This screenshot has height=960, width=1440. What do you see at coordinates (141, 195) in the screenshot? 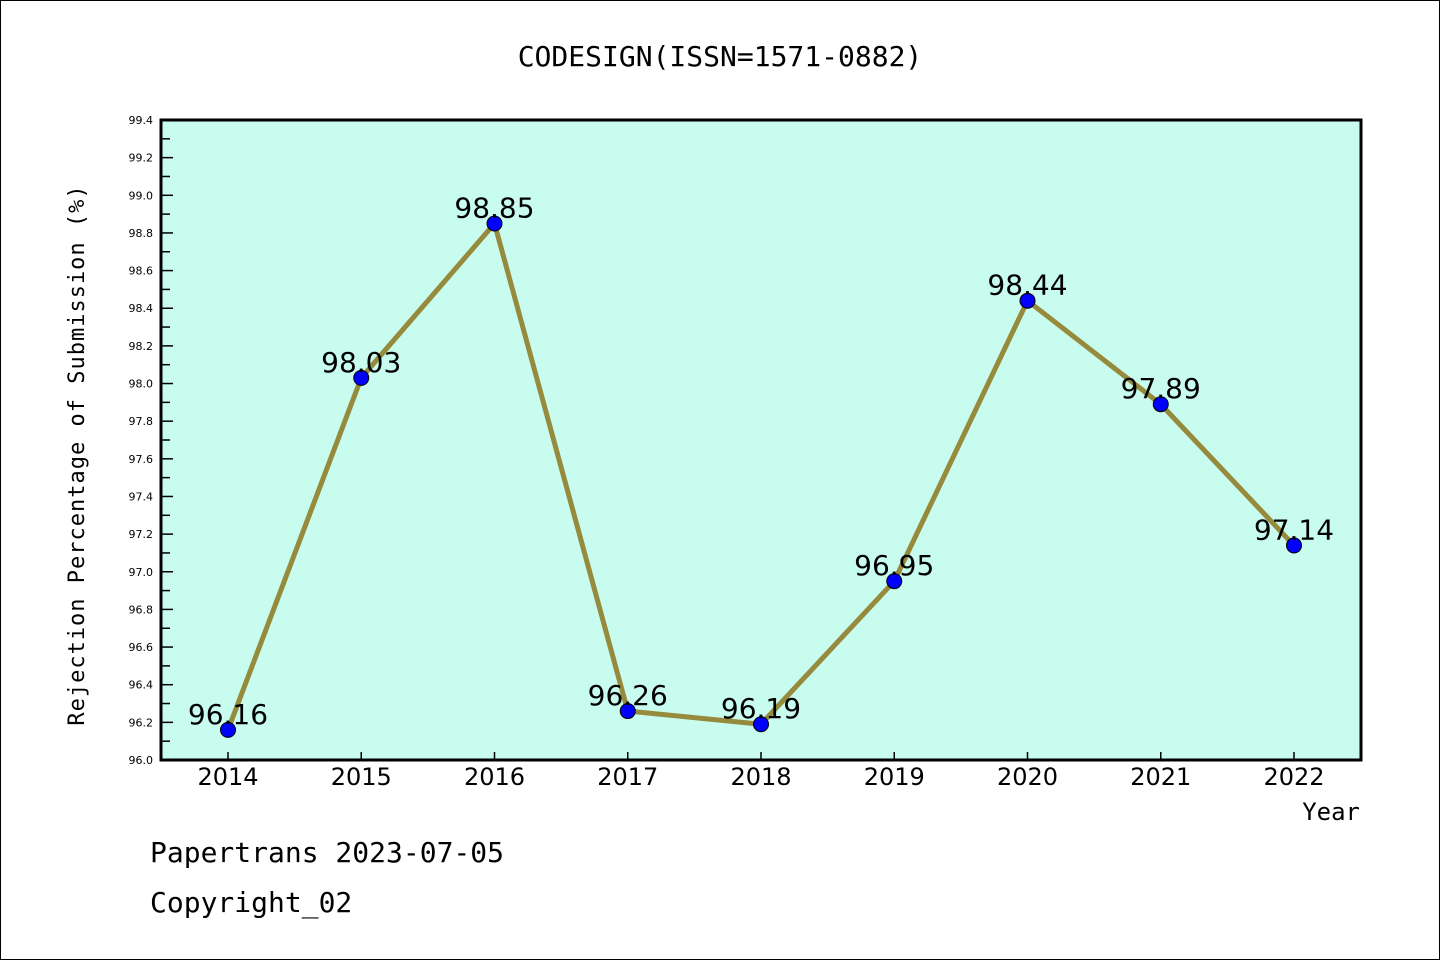
I see `y-tick-label: 99.0` at bounding box center [141, 195].